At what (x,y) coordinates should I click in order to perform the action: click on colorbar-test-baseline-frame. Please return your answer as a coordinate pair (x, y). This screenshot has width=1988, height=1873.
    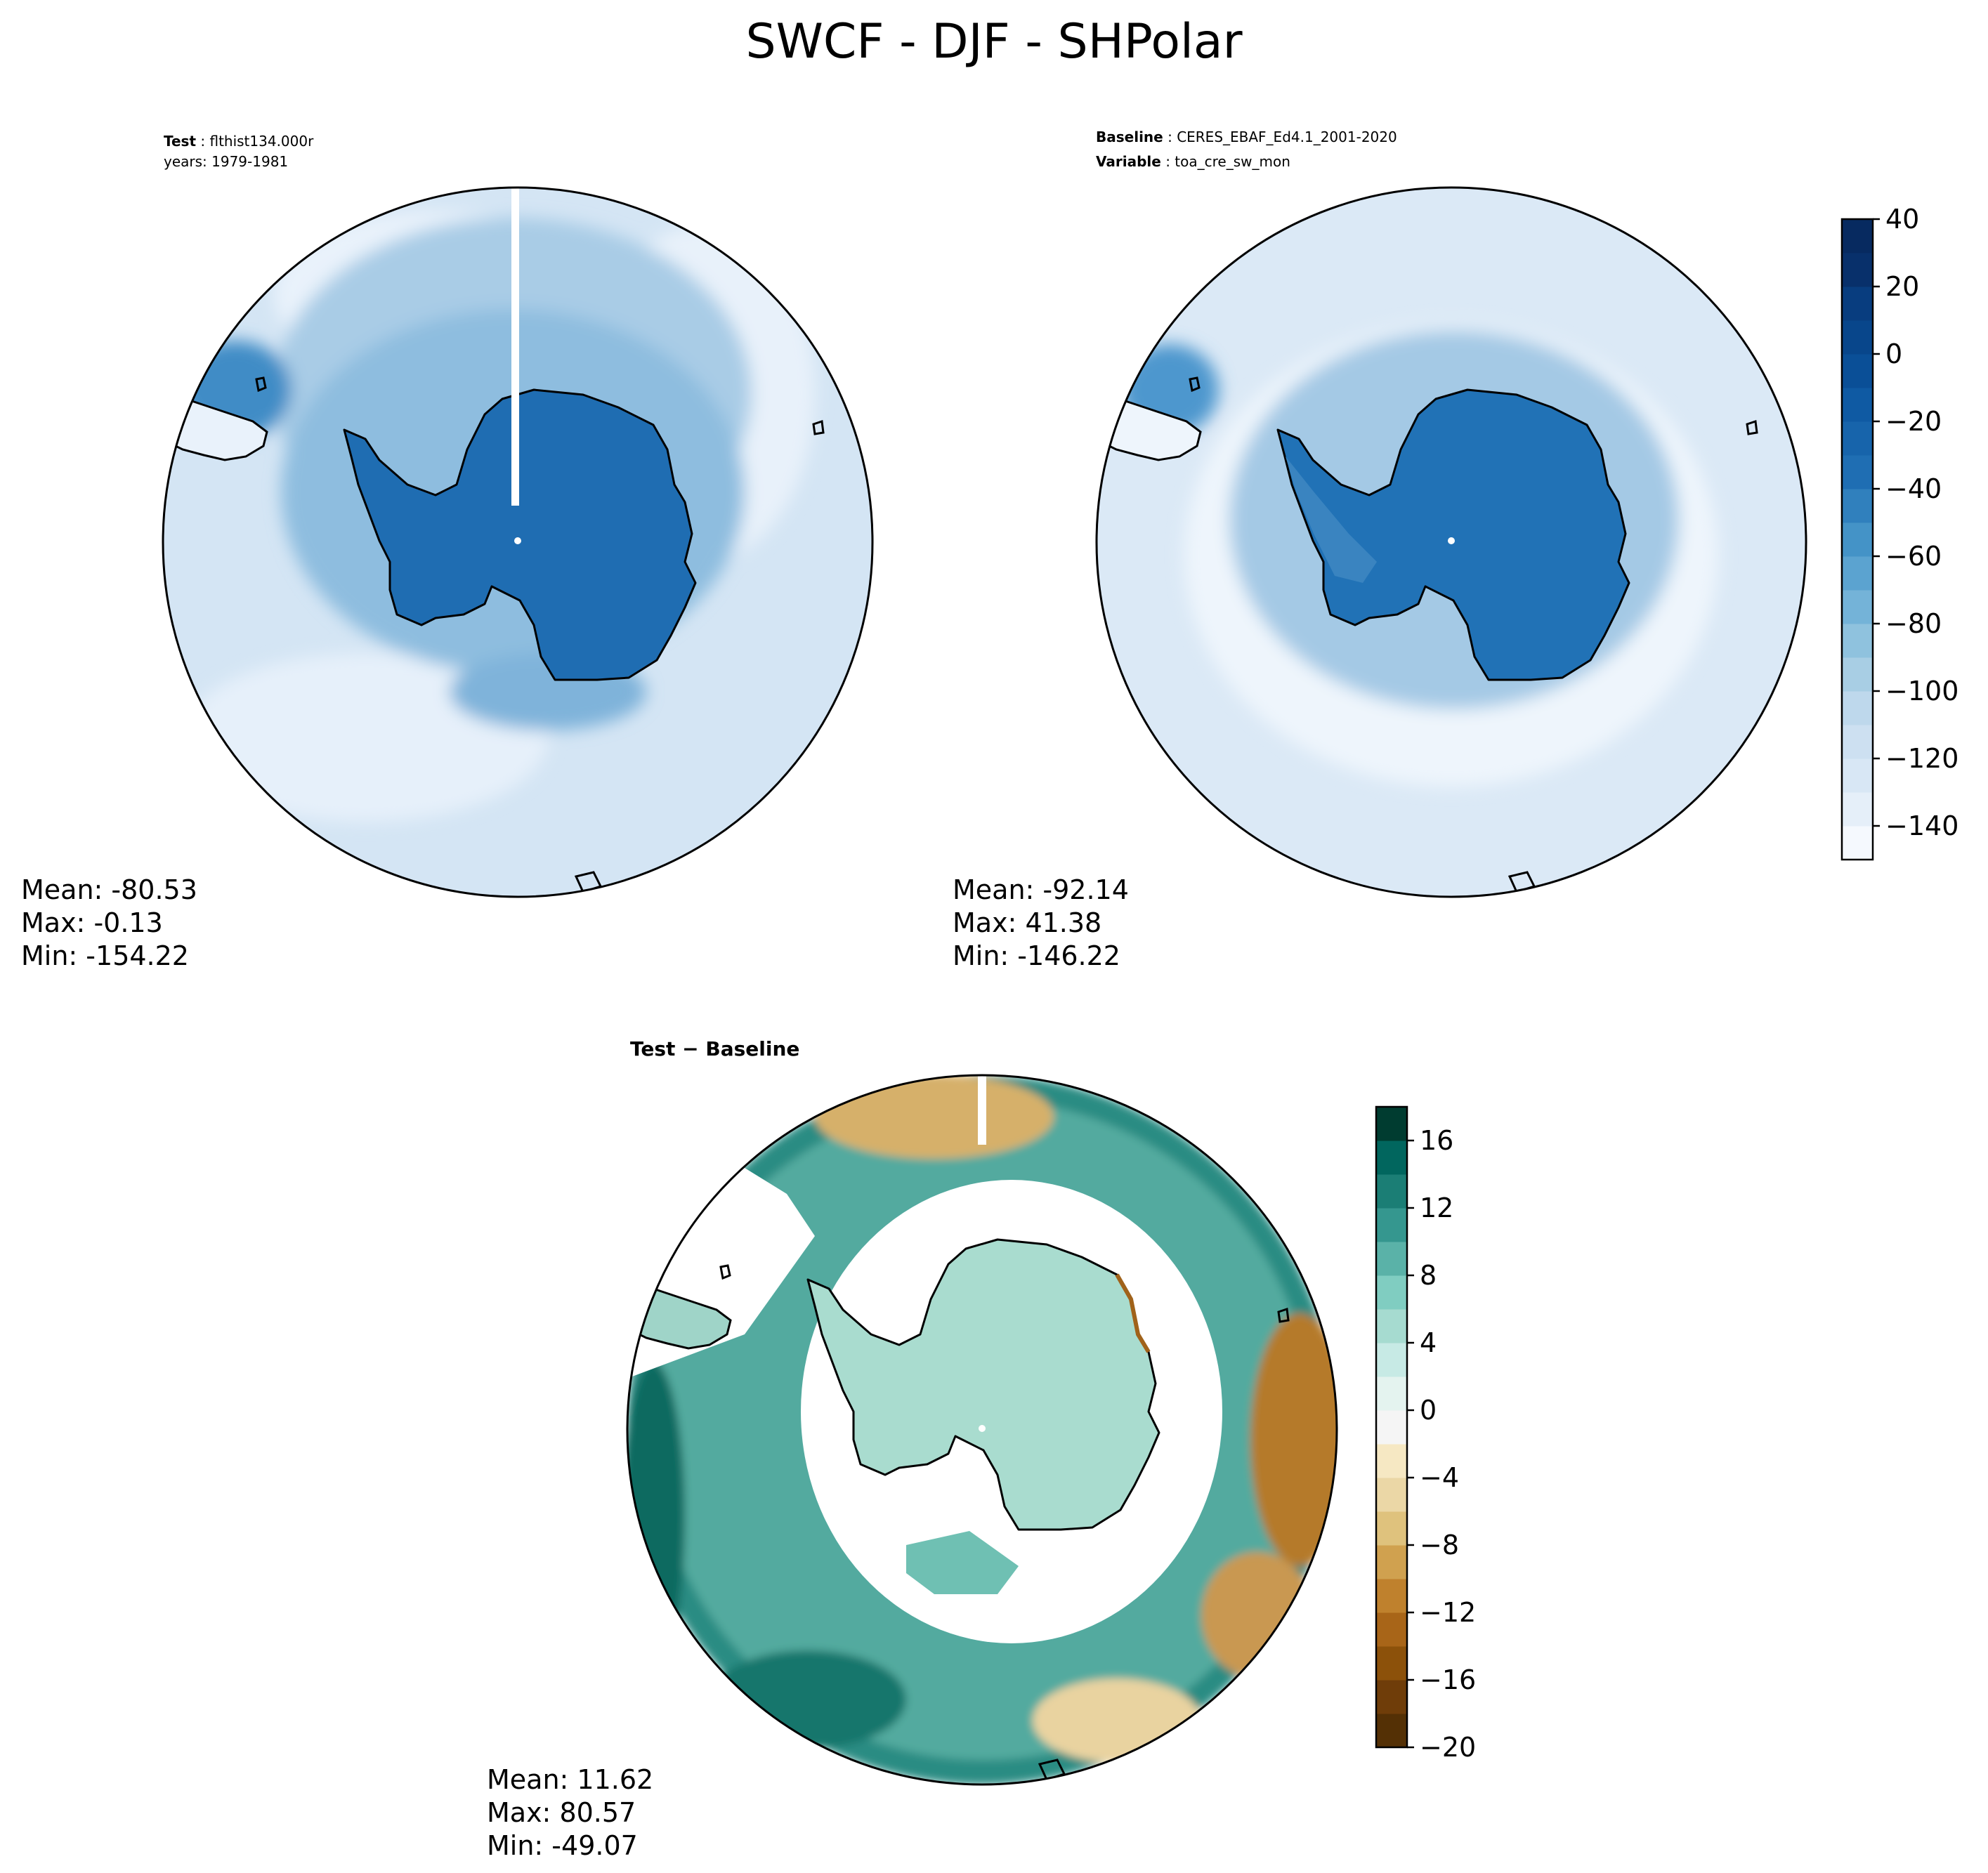
    Looking at the image, I should click on (1857, 539).